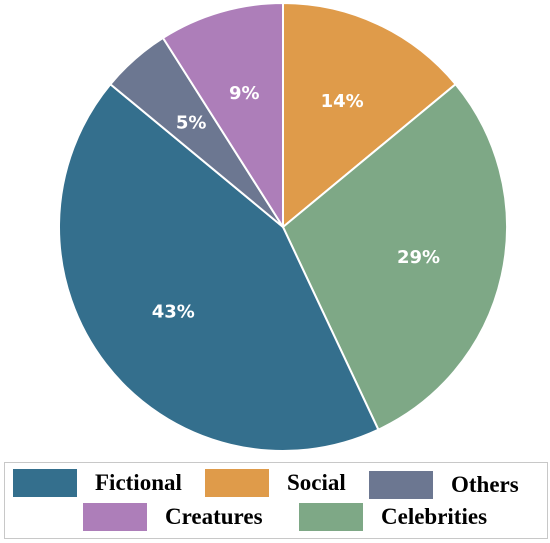 The height and width of the screenshot is (543, 550). Describe the element at coordinates (418, 257) in the screenshot. I see `slice-label-celebrities: 29%` at that location.